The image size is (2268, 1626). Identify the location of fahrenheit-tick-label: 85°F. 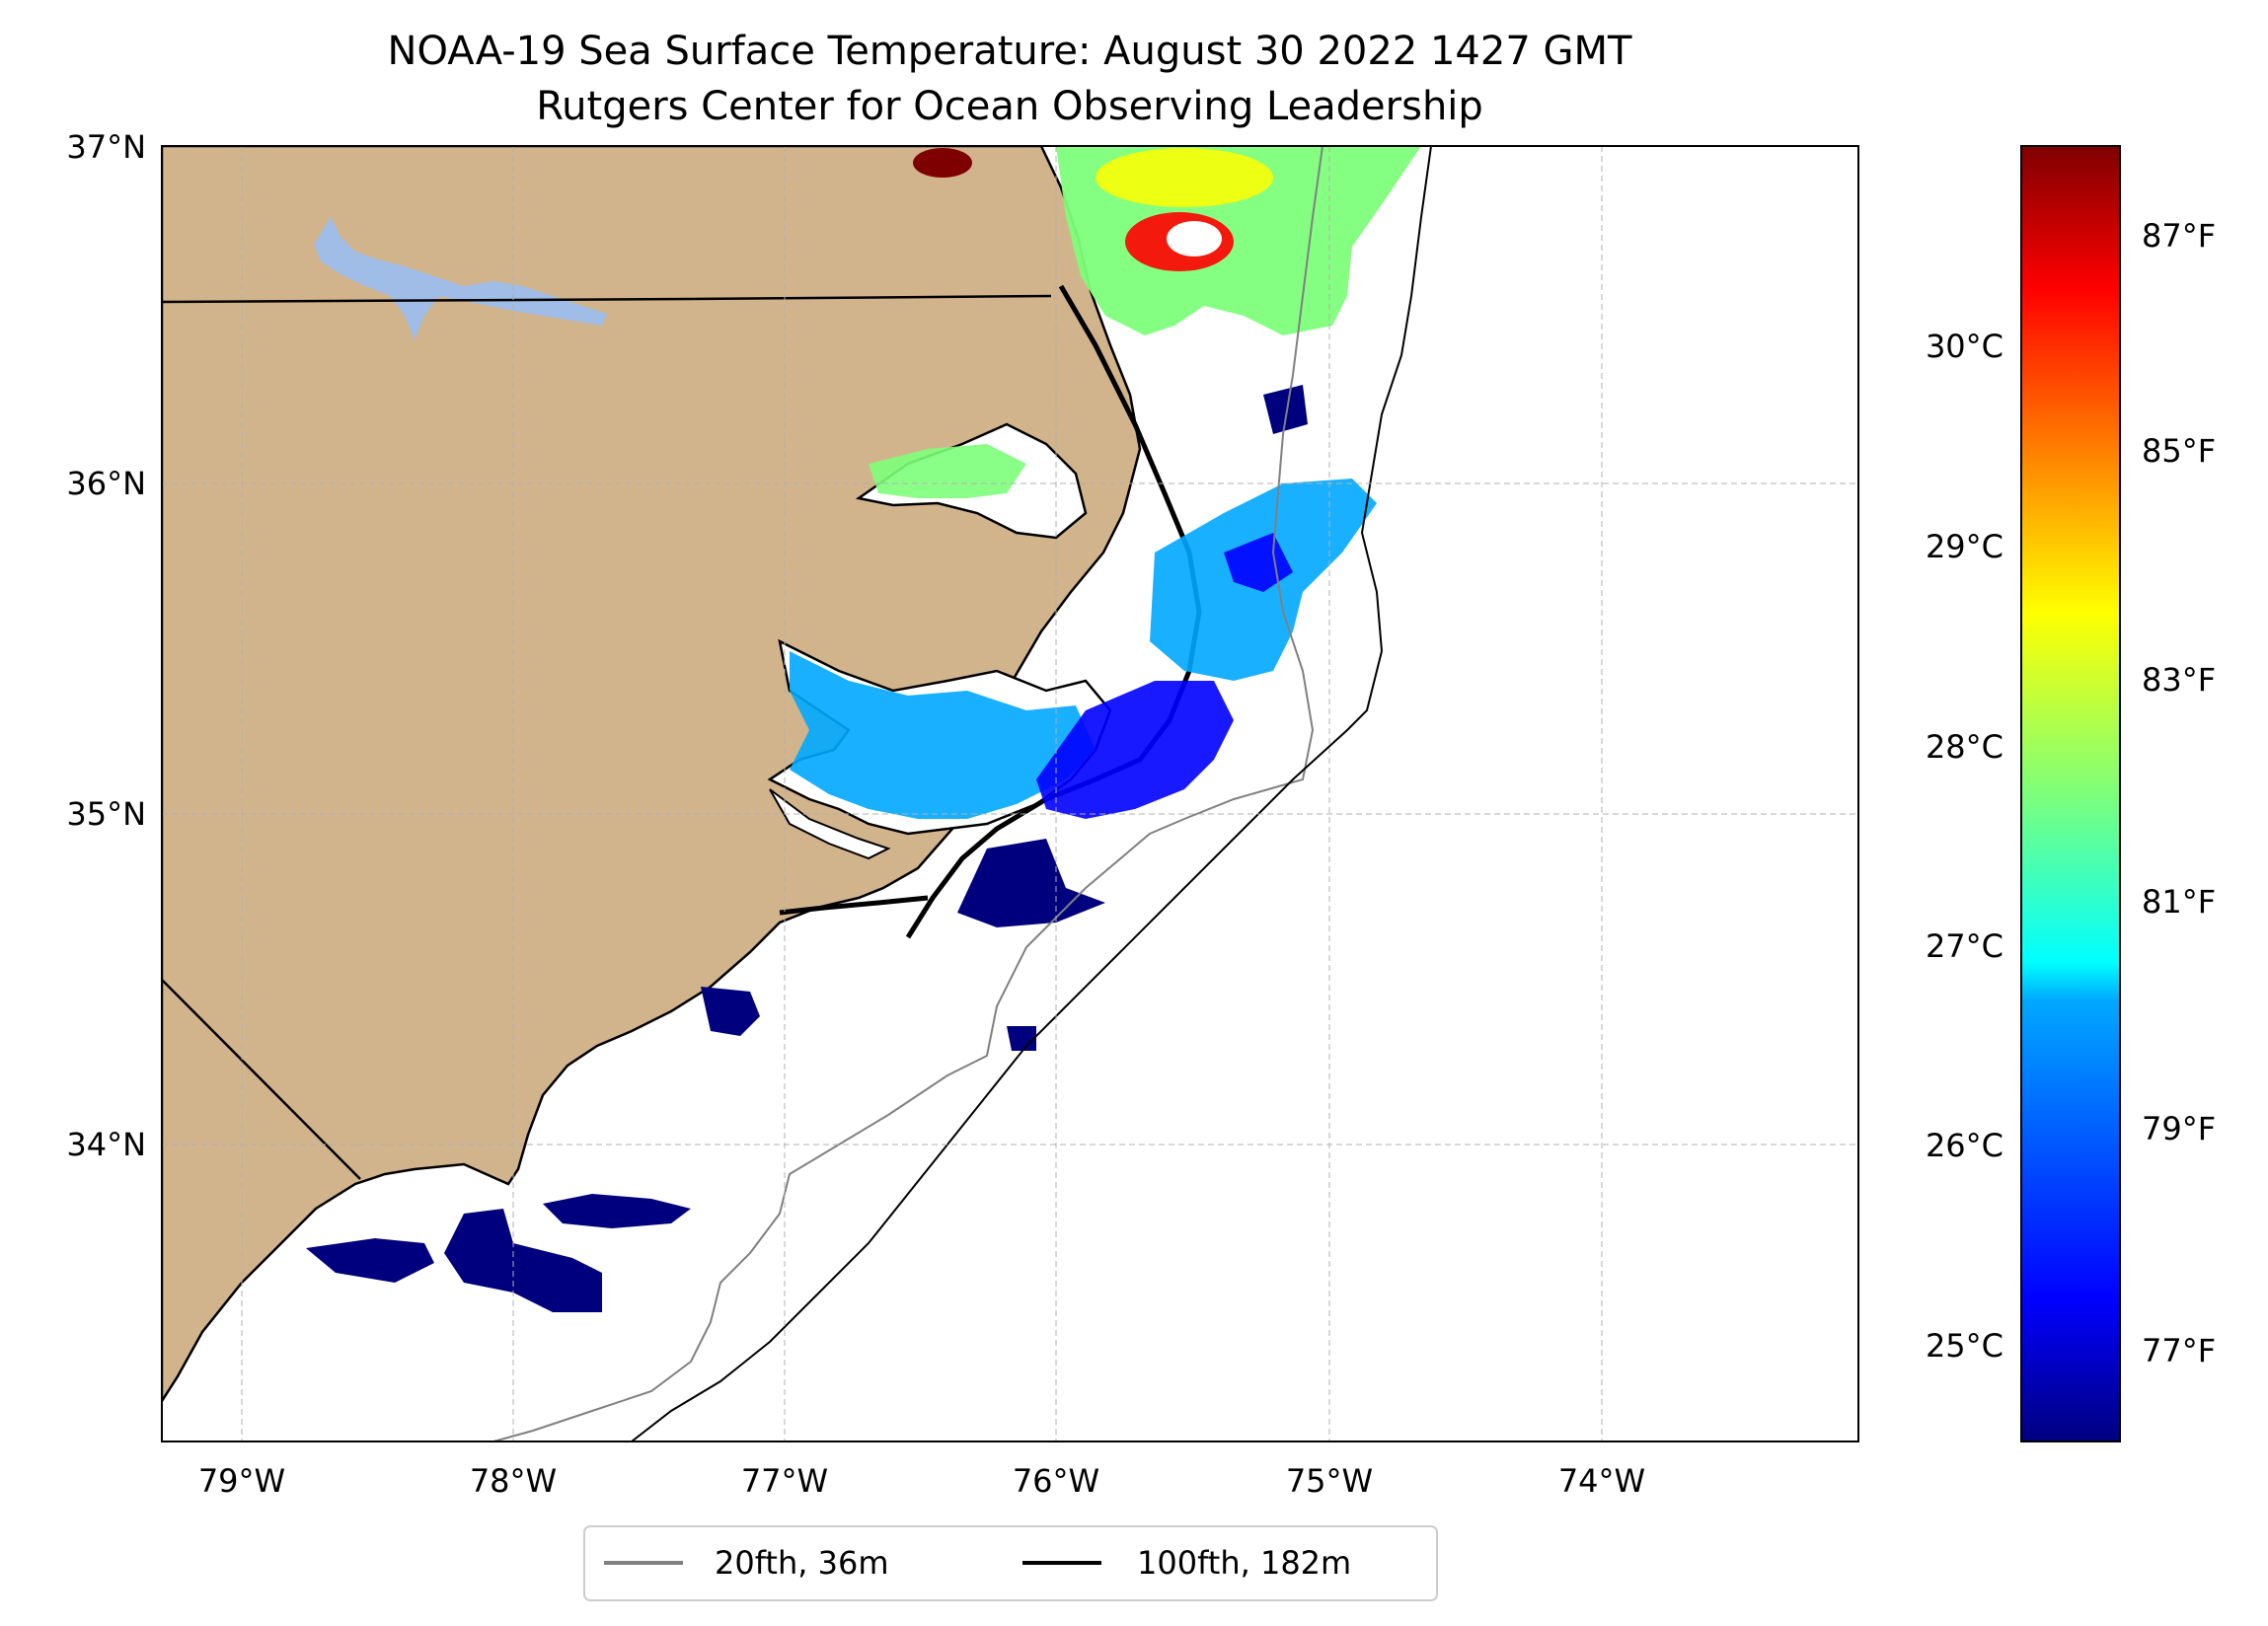
(2179, 451).